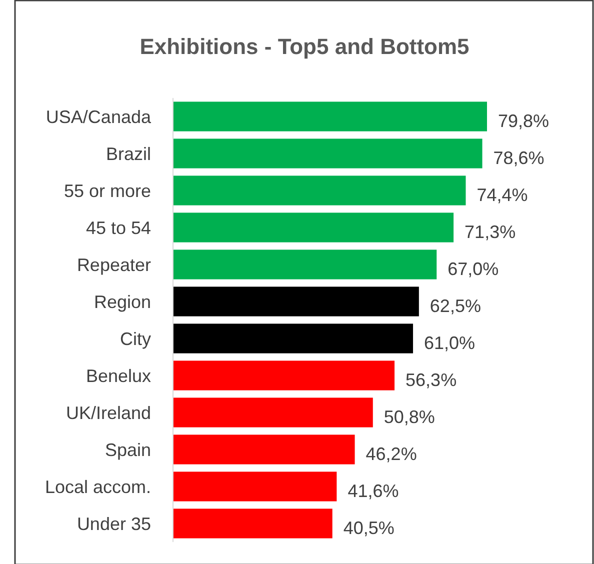 The height and width of the screenshot is (564, 594). I want to click on data-label: 62,5%, so click(455, 306).